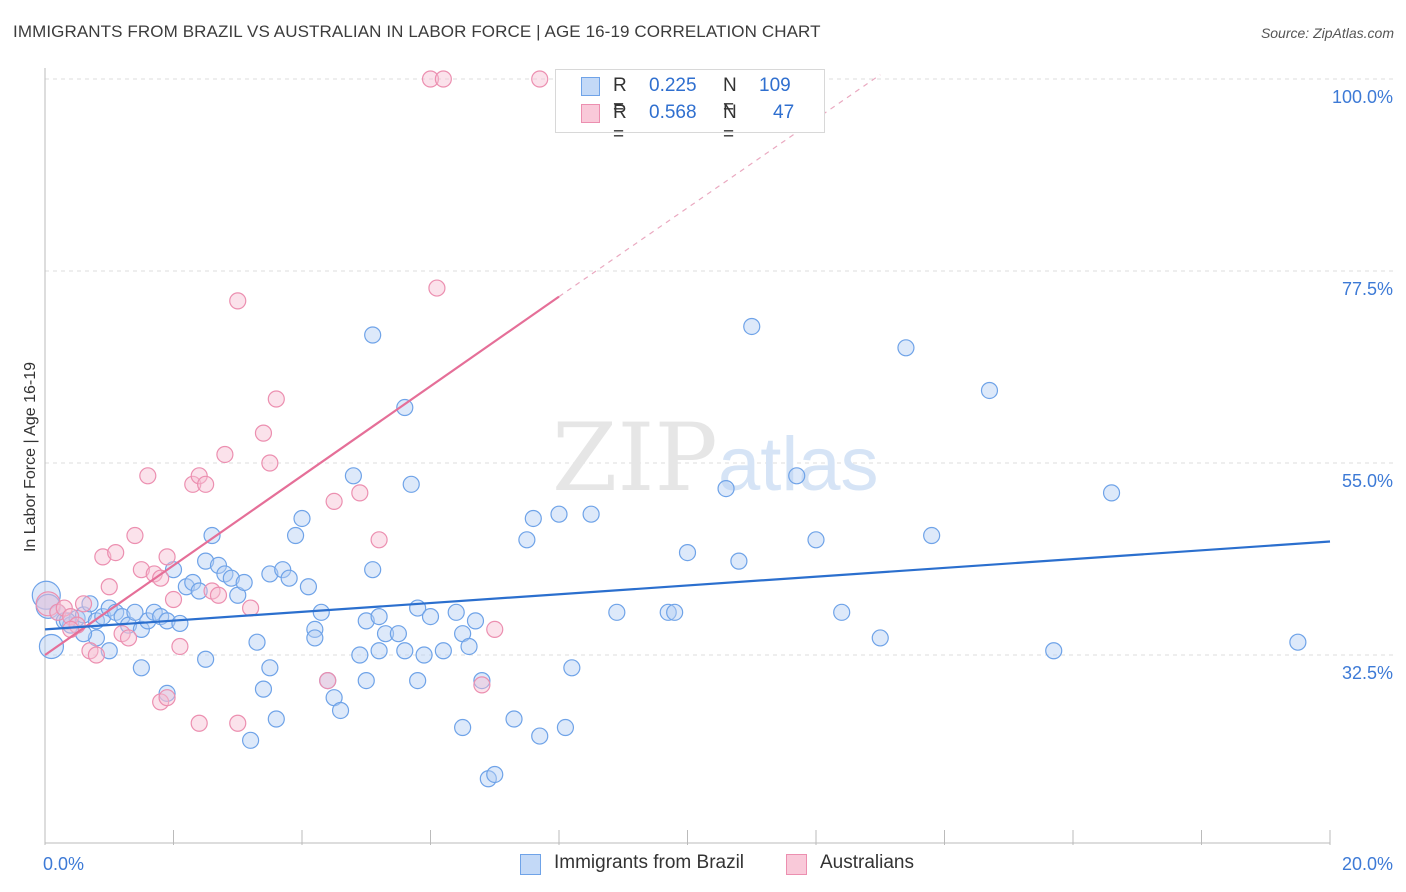 The width and height of the screenshot is (1406, 892). I want to click on legend-r-value: 0.568, so click(673, 112).